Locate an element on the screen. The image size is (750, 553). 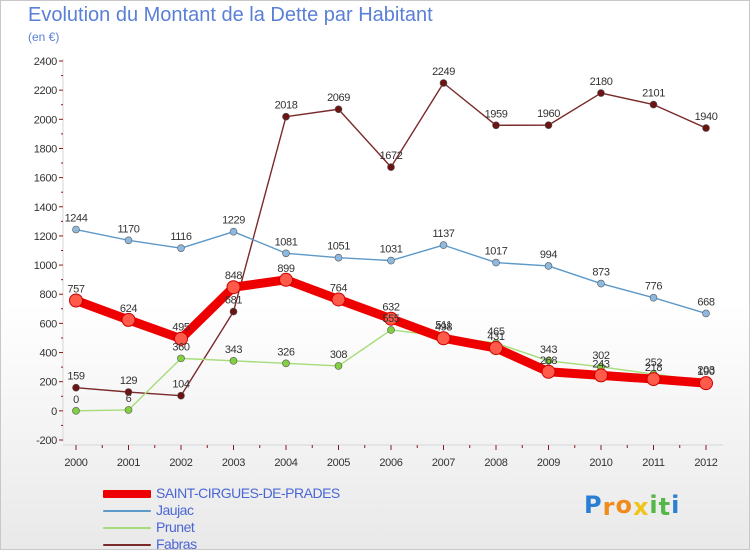
x-tick-label: 2001 is located at coordinates (128, 463).